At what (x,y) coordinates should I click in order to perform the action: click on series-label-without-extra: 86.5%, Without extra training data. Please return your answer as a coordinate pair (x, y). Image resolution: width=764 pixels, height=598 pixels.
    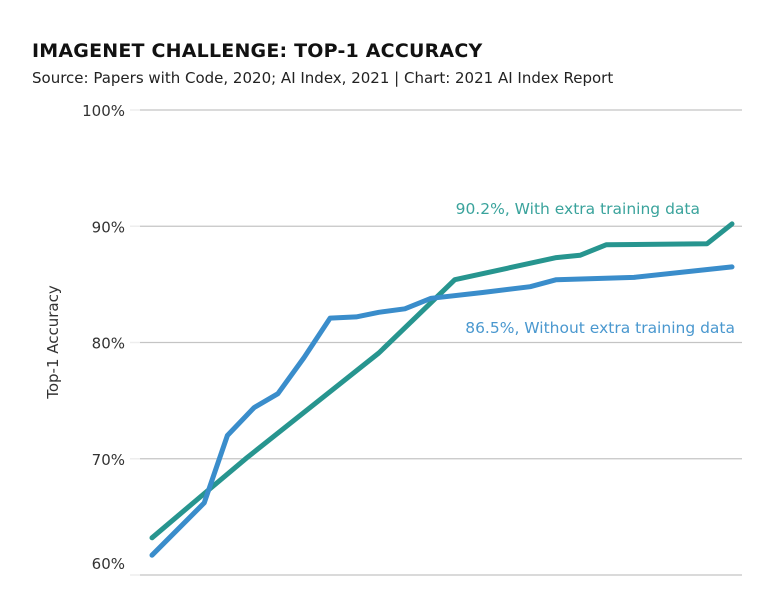
    Looking at the image, I should click on (600, 328).